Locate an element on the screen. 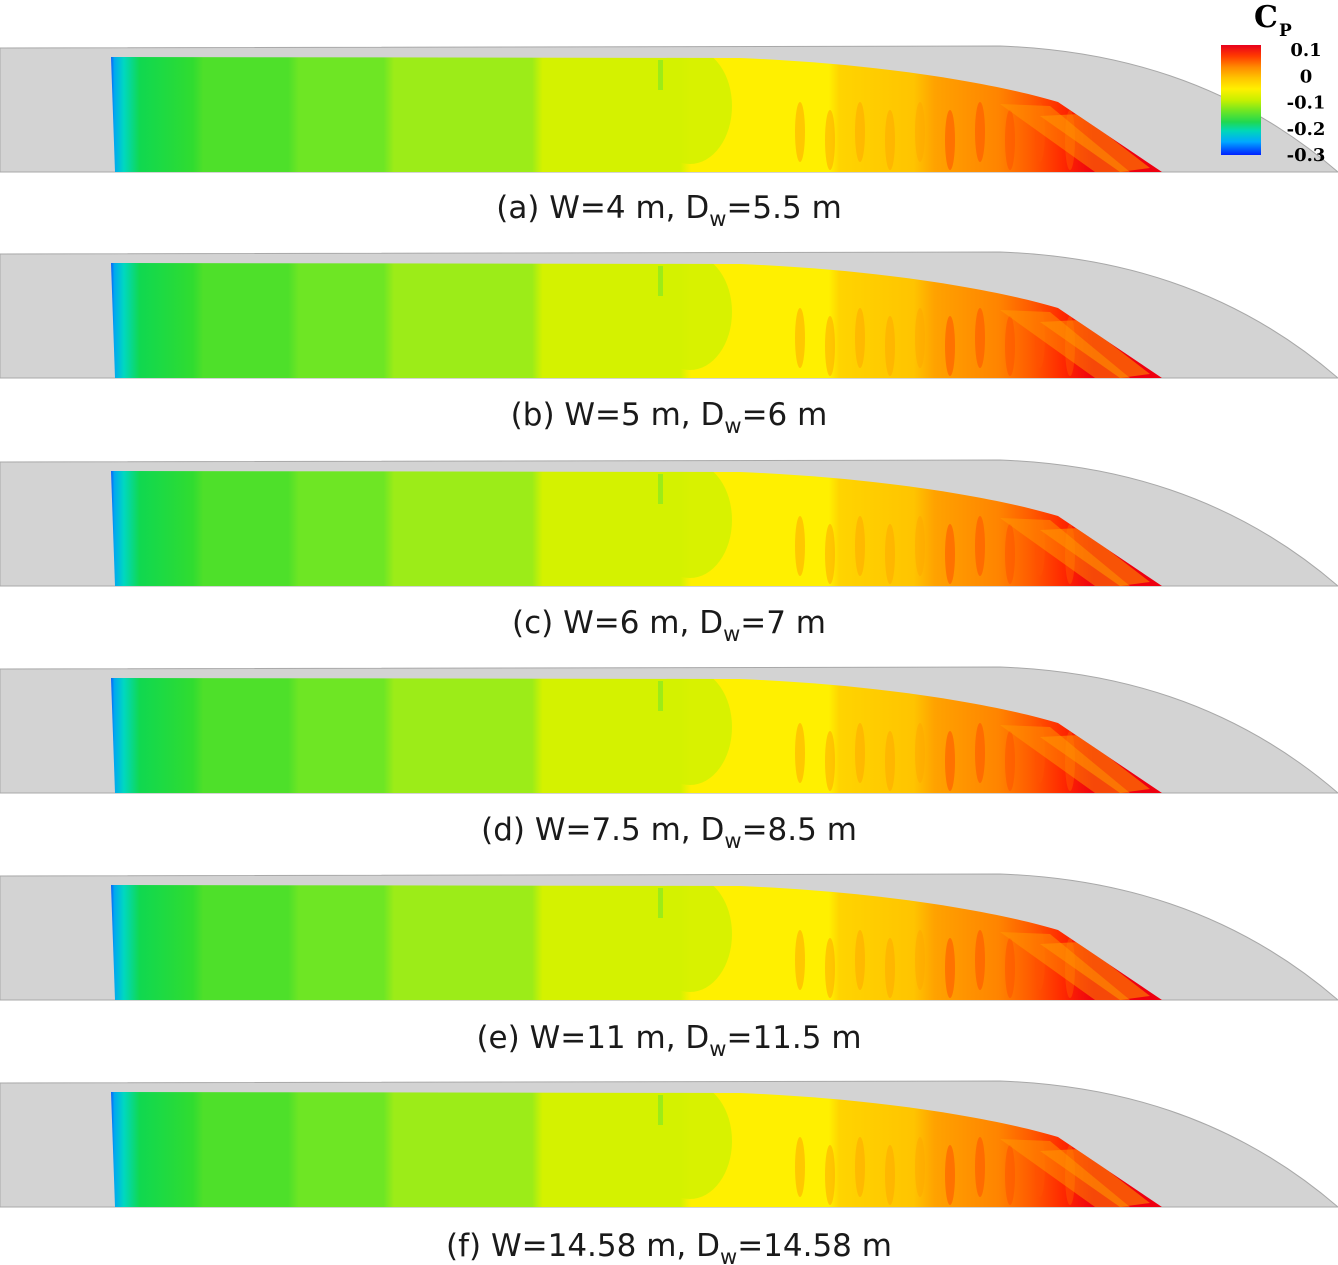  caption-depth-value: =8.5 m is located at coordinates (799, 830).